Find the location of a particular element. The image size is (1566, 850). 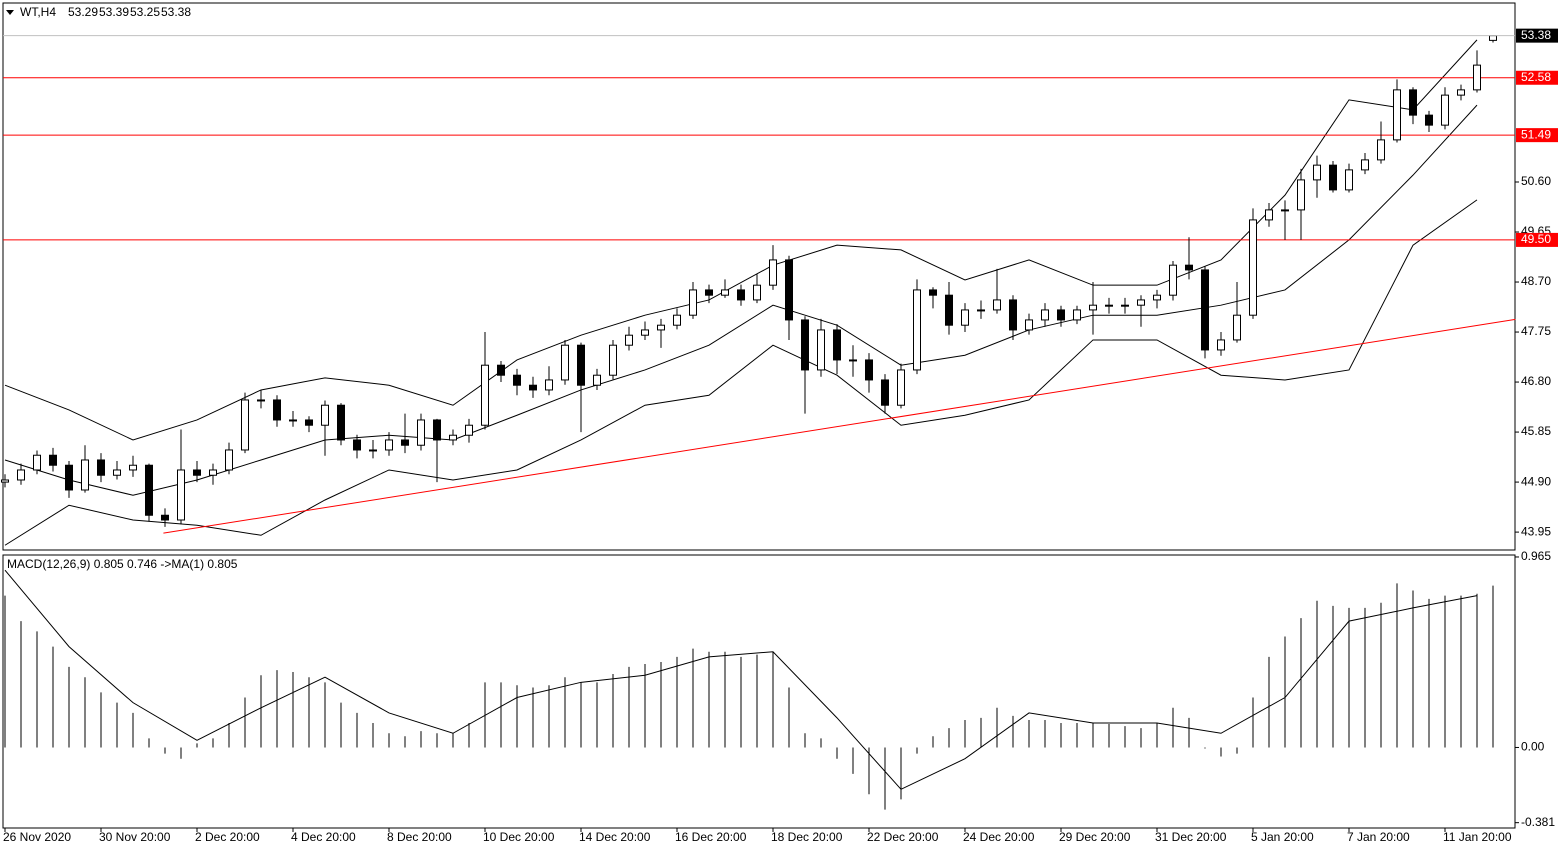

x-tick-label: 14 Dec 20:00 is located at coordinates (615, 837).